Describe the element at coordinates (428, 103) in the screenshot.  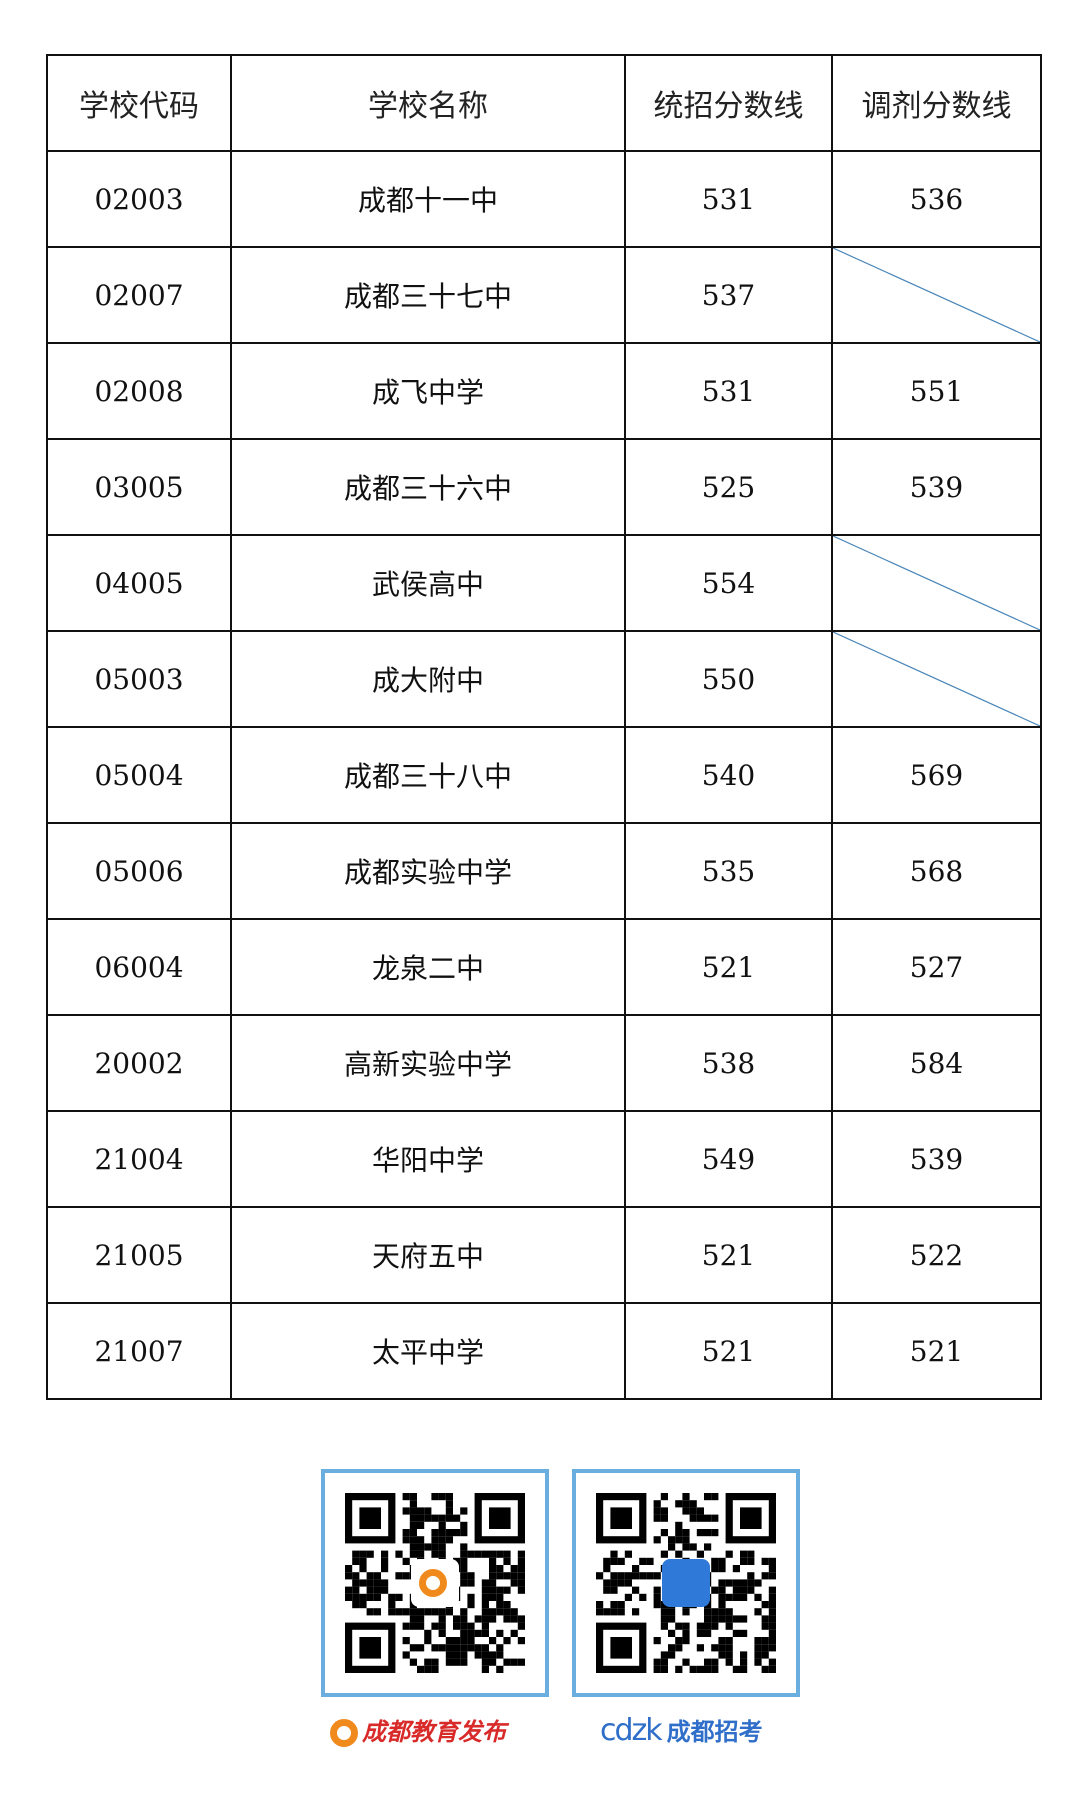
I see `header-name: 学校名称` at that location.